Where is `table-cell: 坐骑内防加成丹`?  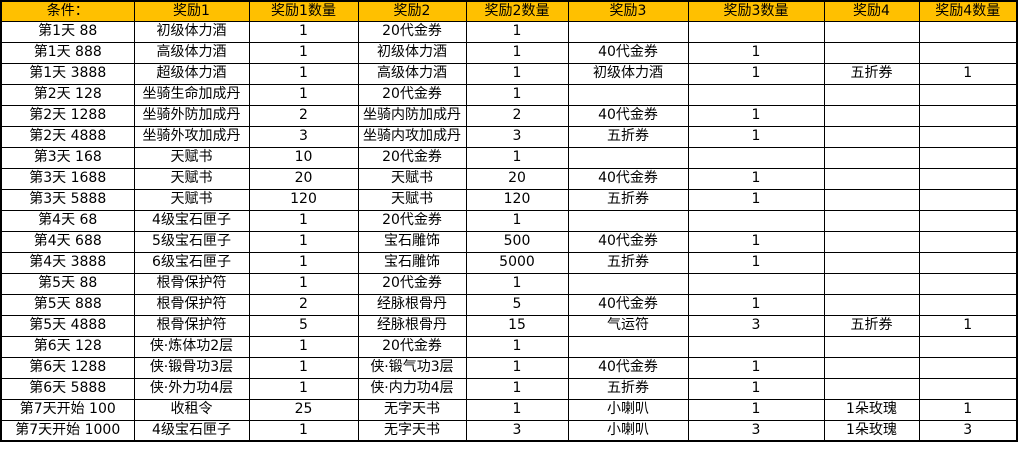
table-cell: 坐骑内防加成丹 is located at coordinates (412, 115).